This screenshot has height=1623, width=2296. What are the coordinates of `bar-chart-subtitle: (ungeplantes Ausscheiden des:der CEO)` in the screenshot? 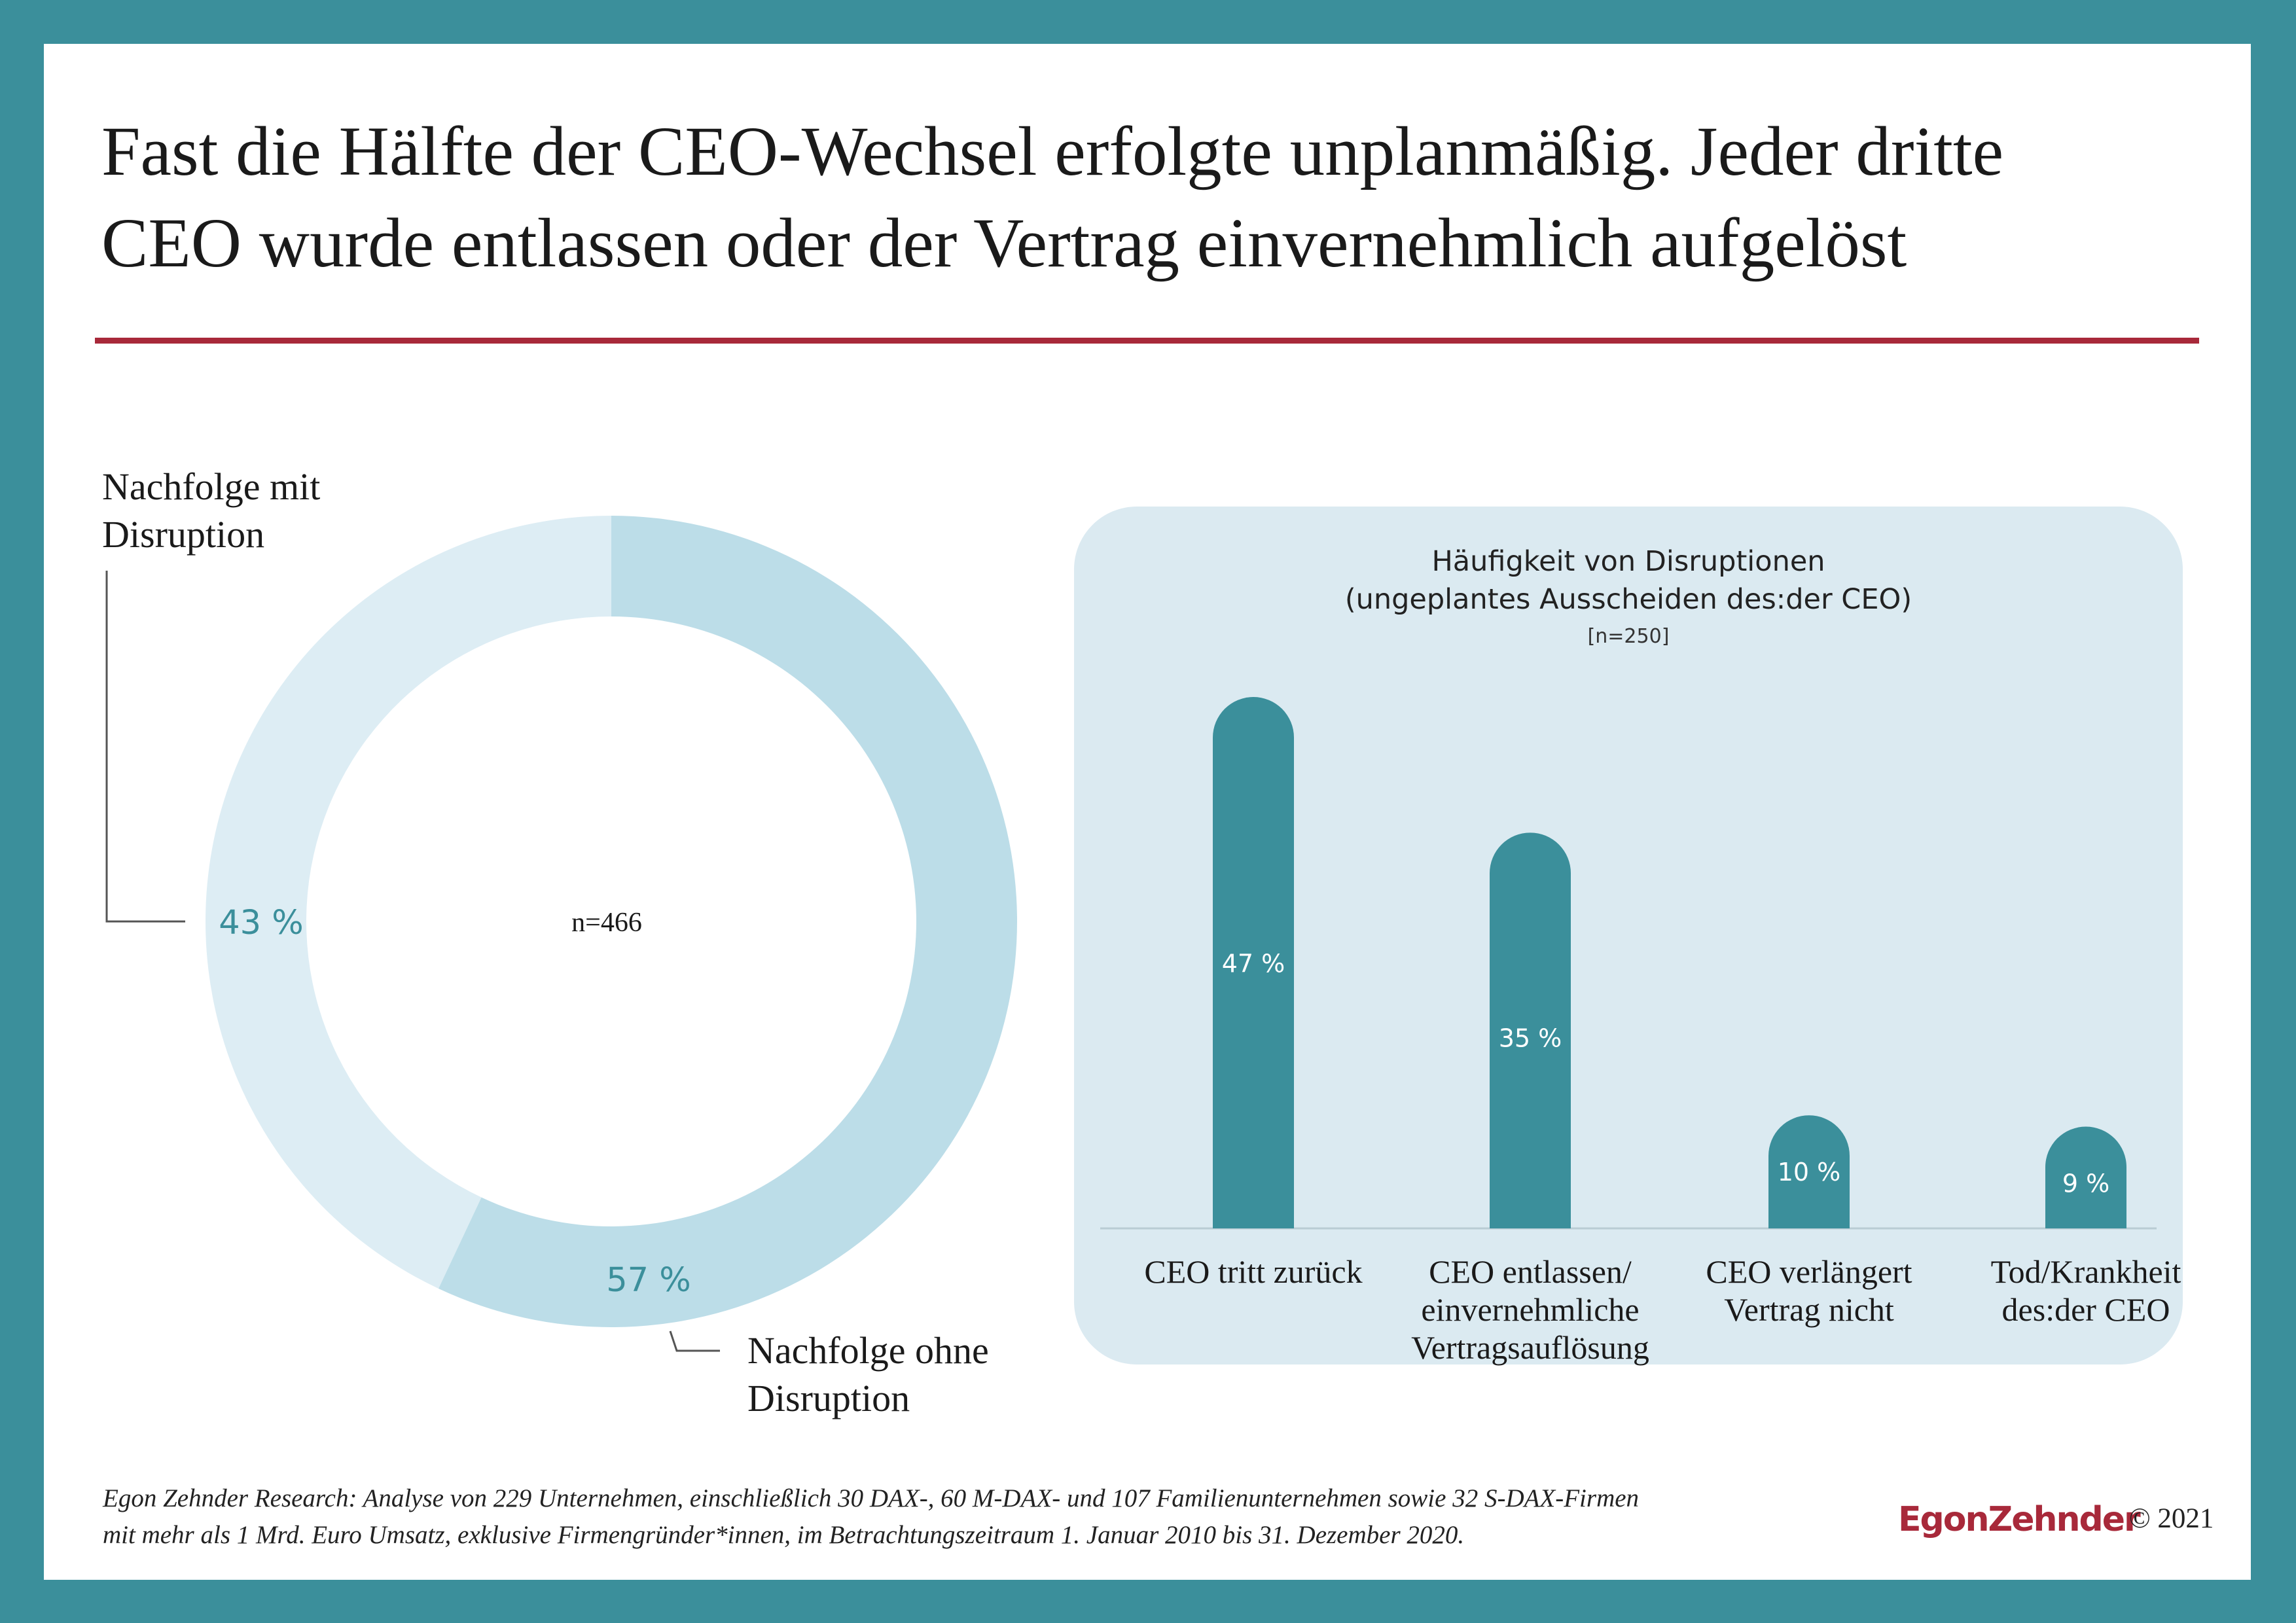 It's located at (1628, 599).